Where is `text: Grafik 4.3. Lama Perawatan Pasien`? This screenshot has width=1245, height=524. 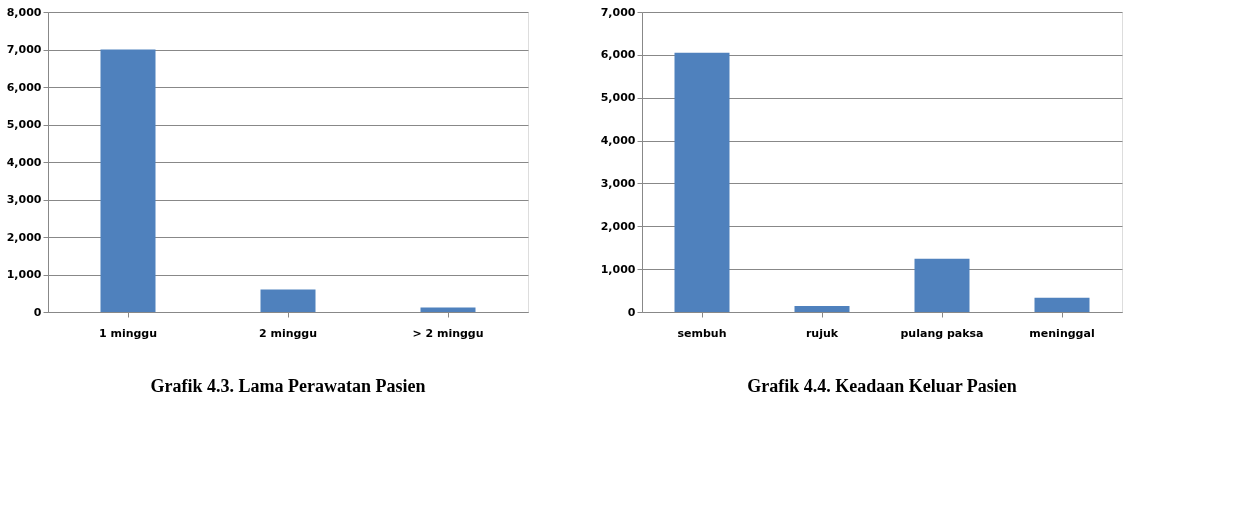
text: Grafik 4.3. Lama Perawatan Pasien is located at coordinates (288, 386).